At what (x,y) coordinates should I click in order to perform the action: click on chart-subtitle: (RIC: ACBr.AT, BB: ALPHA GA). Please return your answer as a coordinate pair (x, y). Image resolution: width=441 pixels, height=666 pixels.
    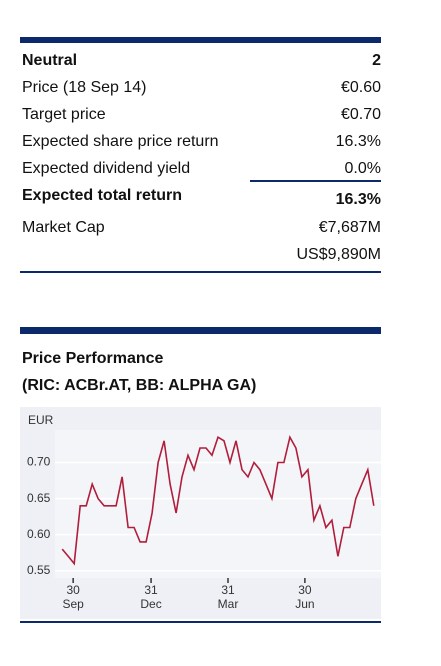
    Looking at the image, I should click on (139, 385).